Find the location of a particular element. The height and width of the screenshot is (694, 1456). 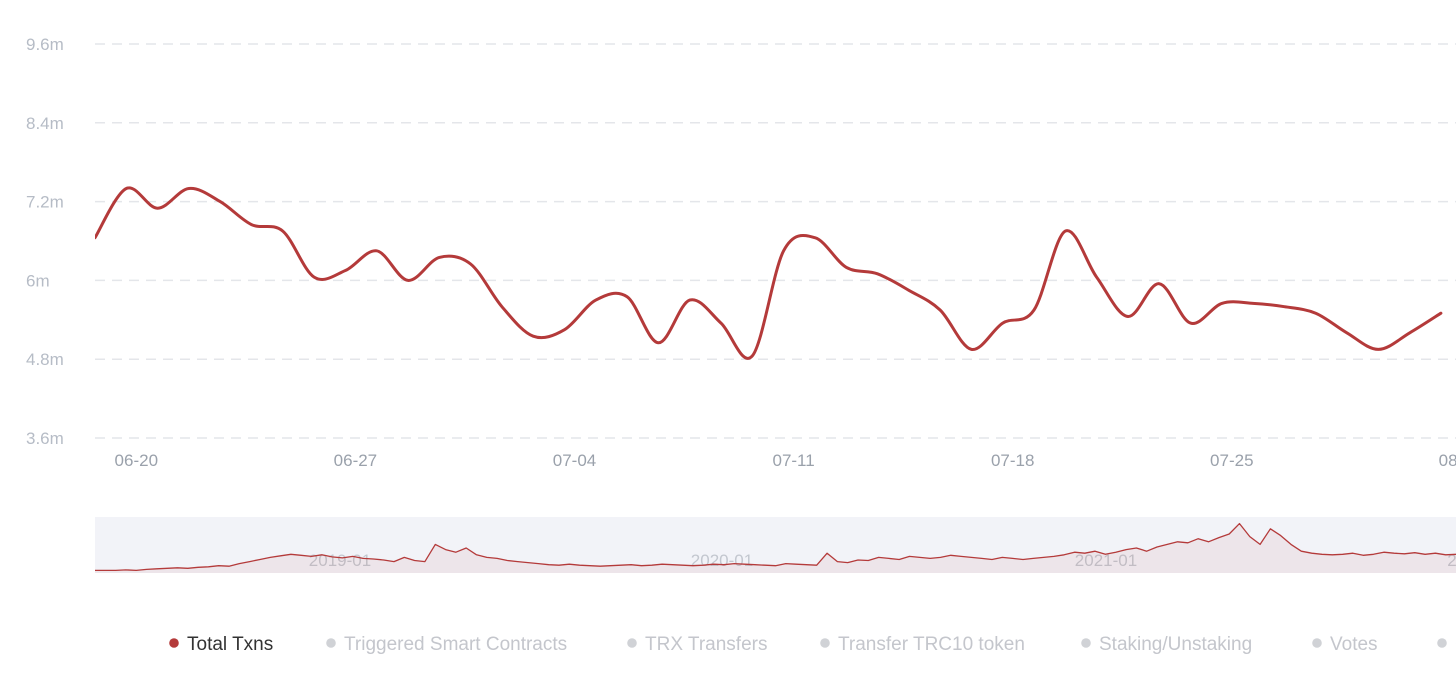

y-tick-label: 4.8m is located at coordinates (45, 359).